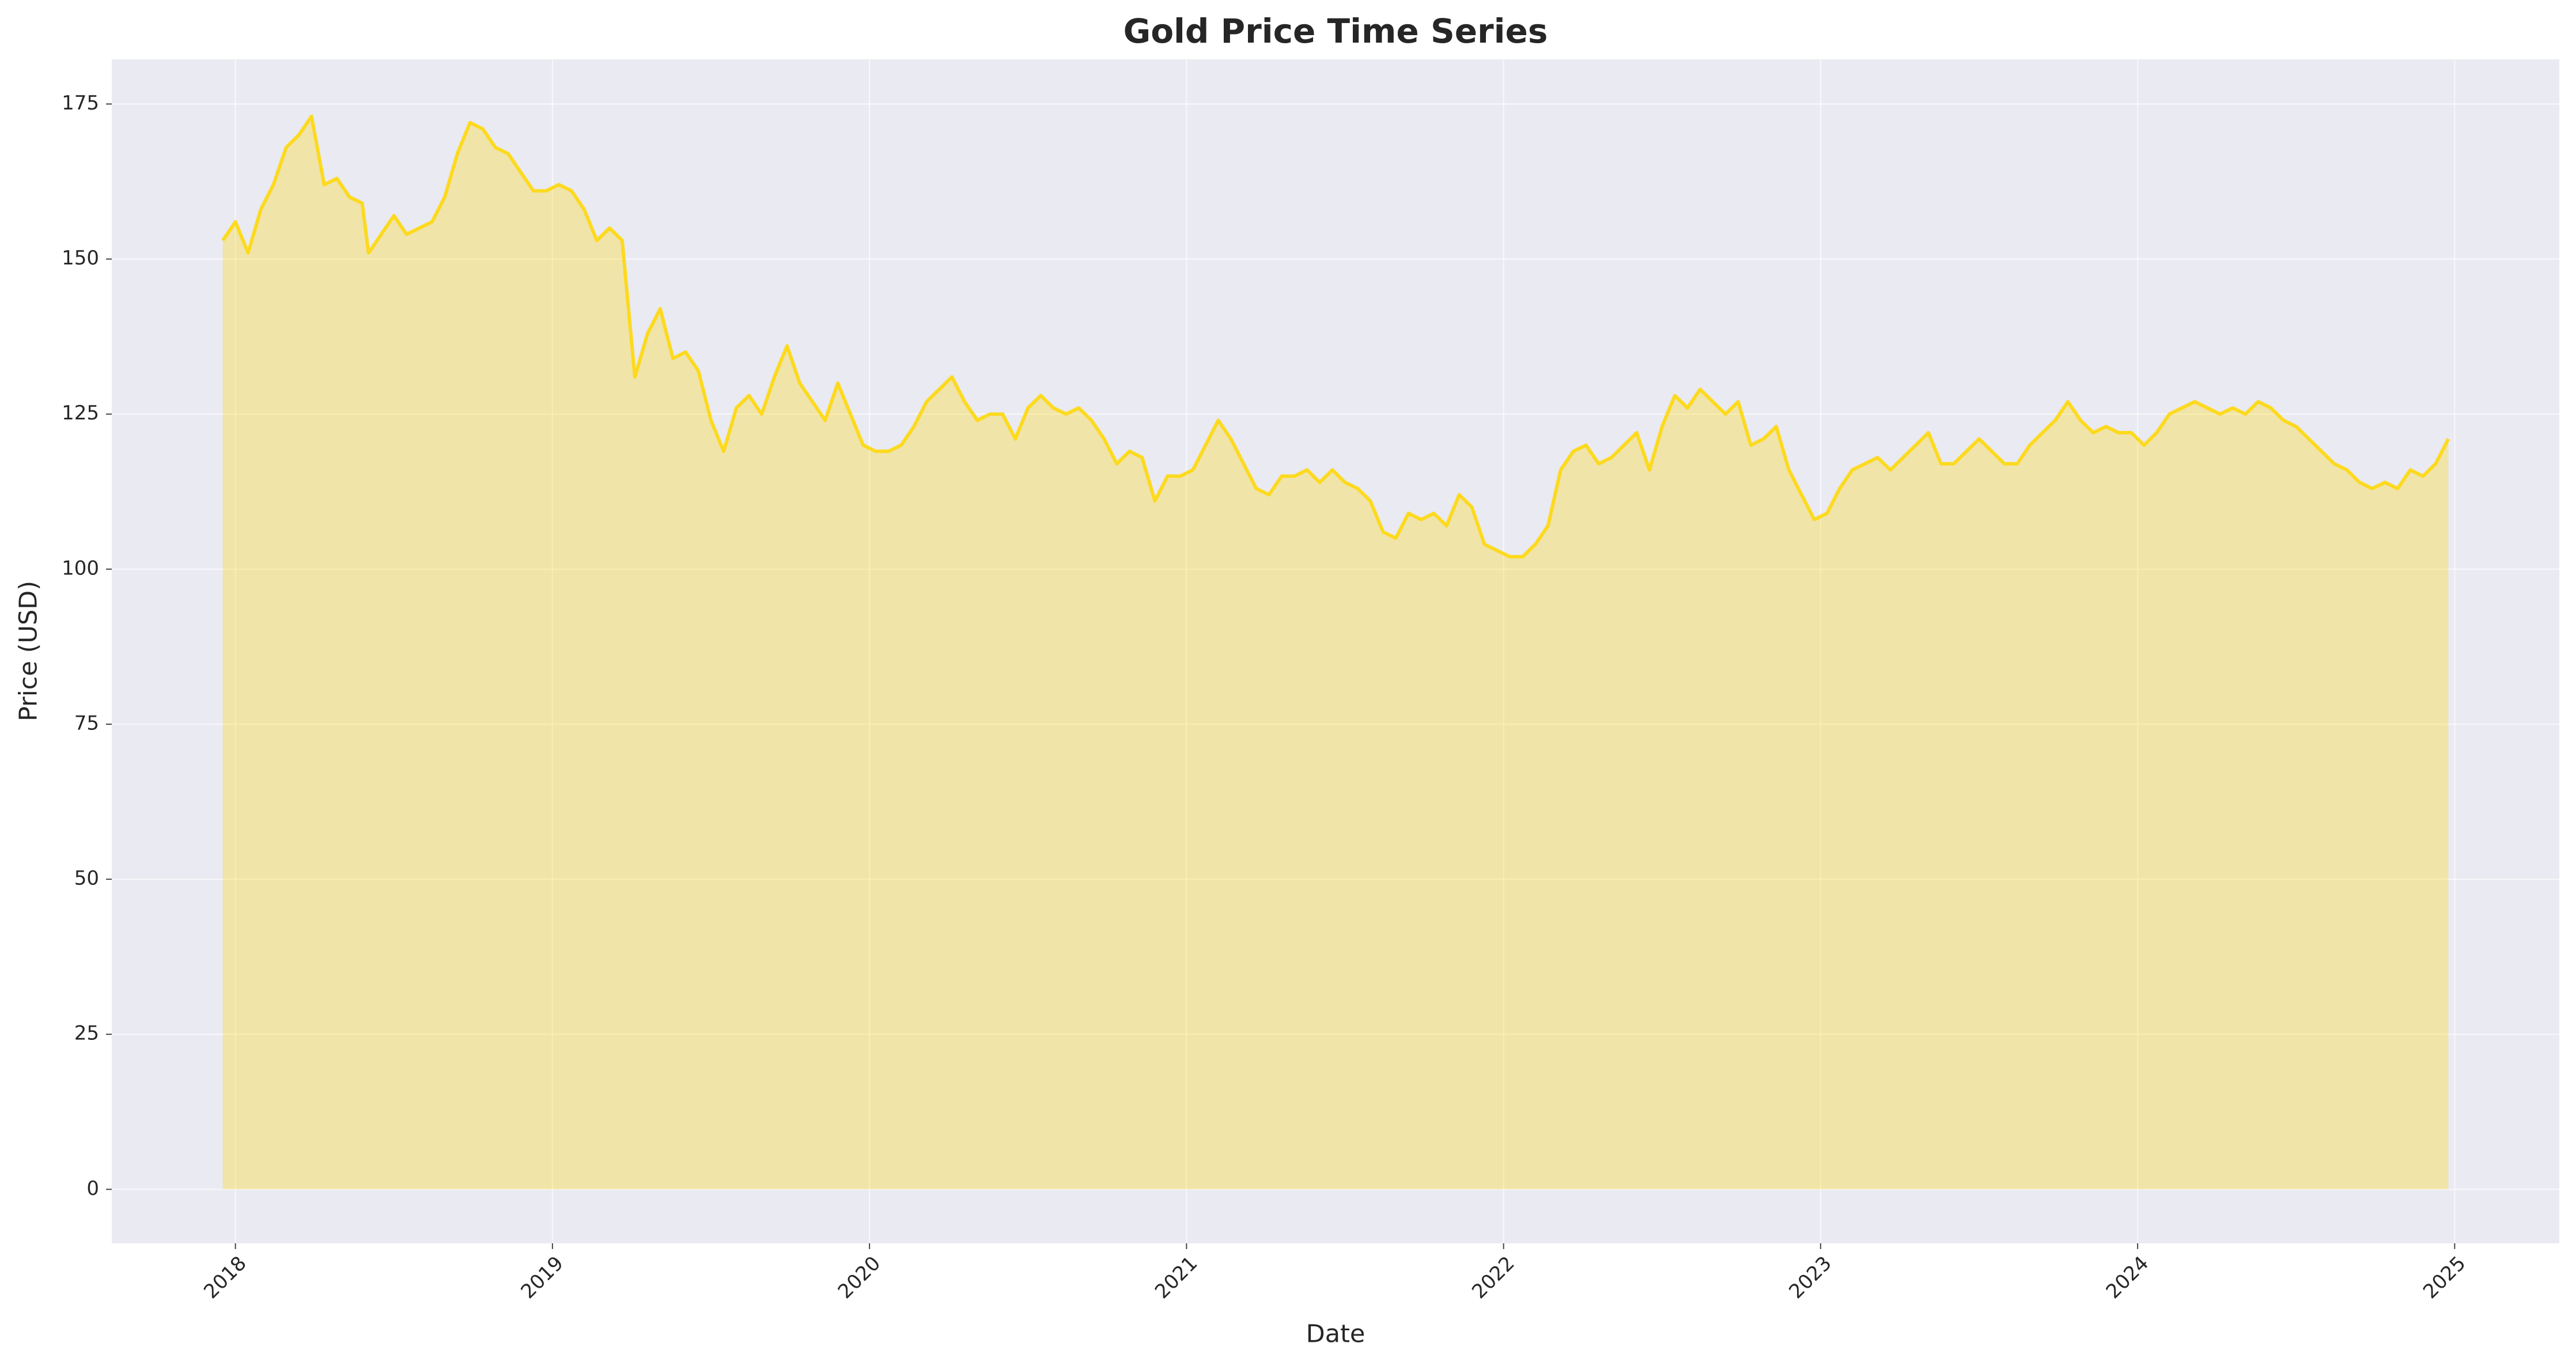 The height and width of the screenshot is (1366, 2576). What do you see at coordinates (86, 723) in the screenshot?
I see `y-tick-label: 75` at bounding box center [86, 723].